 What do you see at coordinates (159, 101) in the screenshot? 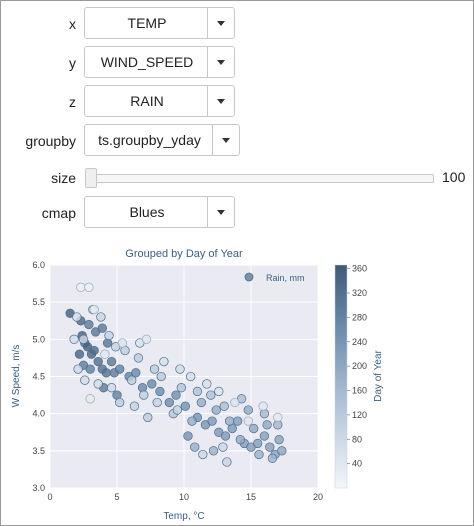
I see `z-select: RAIN` at bounding box center [159, 101].